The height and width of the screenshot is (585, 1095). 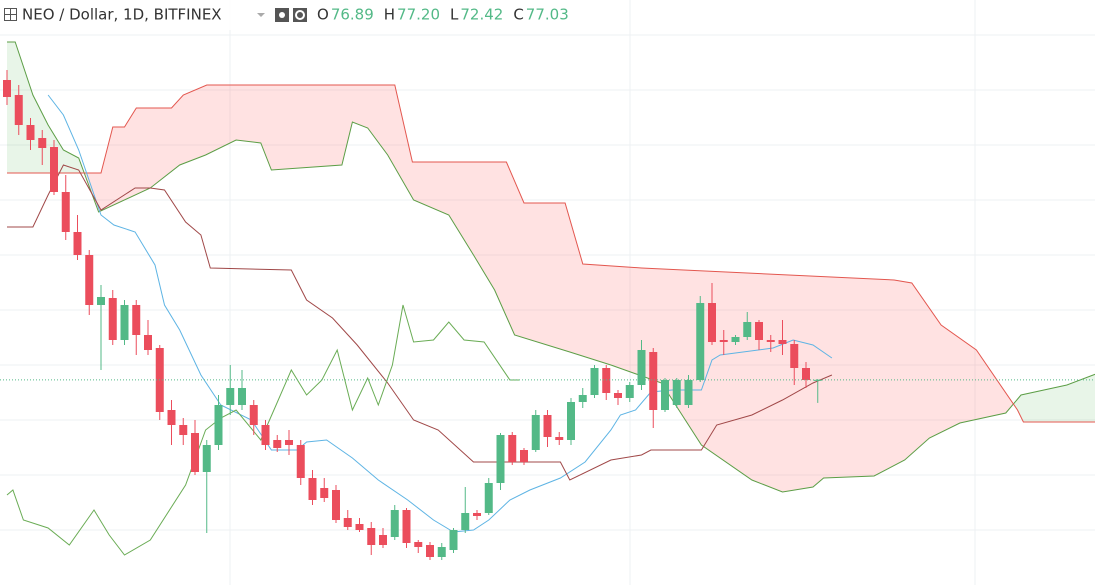 I want to click on readout-value: 77.03, so click(x=547, y=15).